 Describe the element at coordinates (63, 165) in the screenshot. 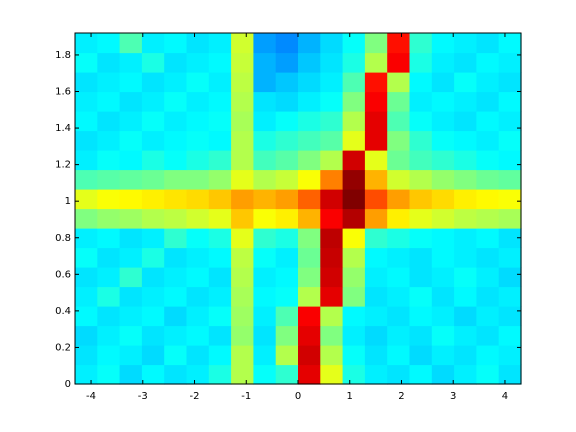

I see `y-tick-label: 1.2` at that location.